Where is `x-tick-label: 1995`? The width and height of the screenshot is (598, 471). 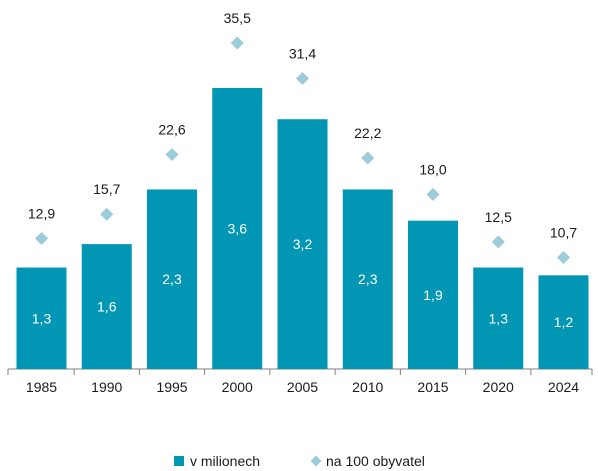
x-tick-label: 1995 is located at coordinates (171, 387).